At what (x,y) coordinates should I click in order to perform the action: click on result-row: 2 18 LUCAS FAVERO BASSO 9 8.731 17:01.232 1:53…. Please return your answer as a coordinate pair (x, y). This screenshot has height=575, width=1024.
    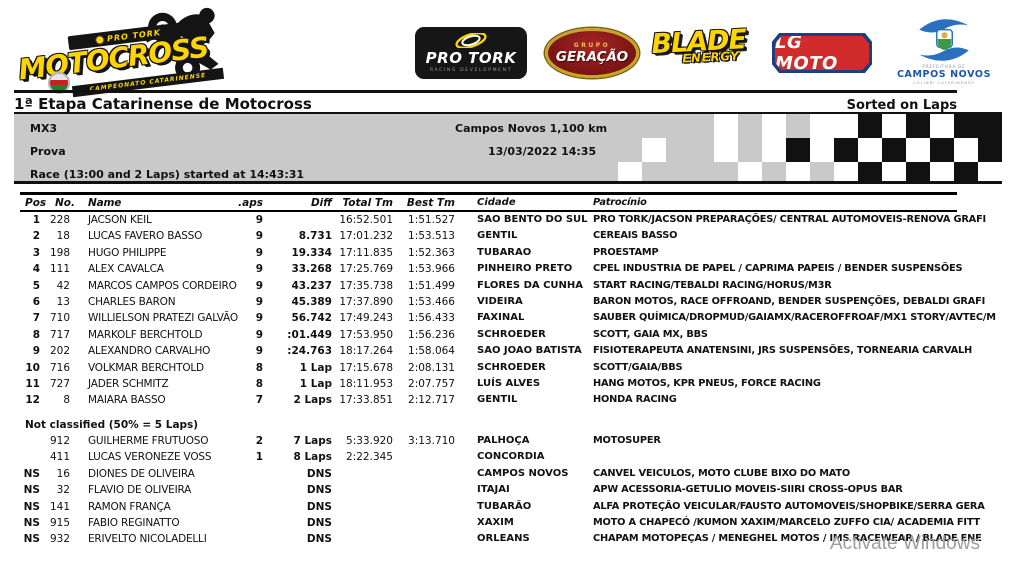
    Looking at the image, I should click on (488, 236).